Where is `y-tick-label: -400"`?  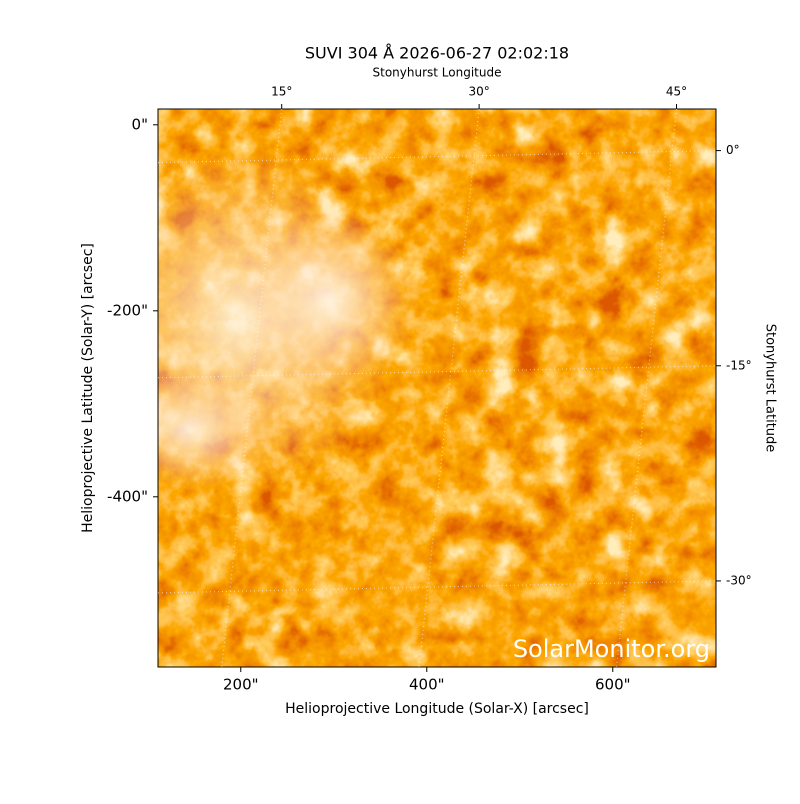 y-tick-label: -400" is located at coordinates (127, 496).